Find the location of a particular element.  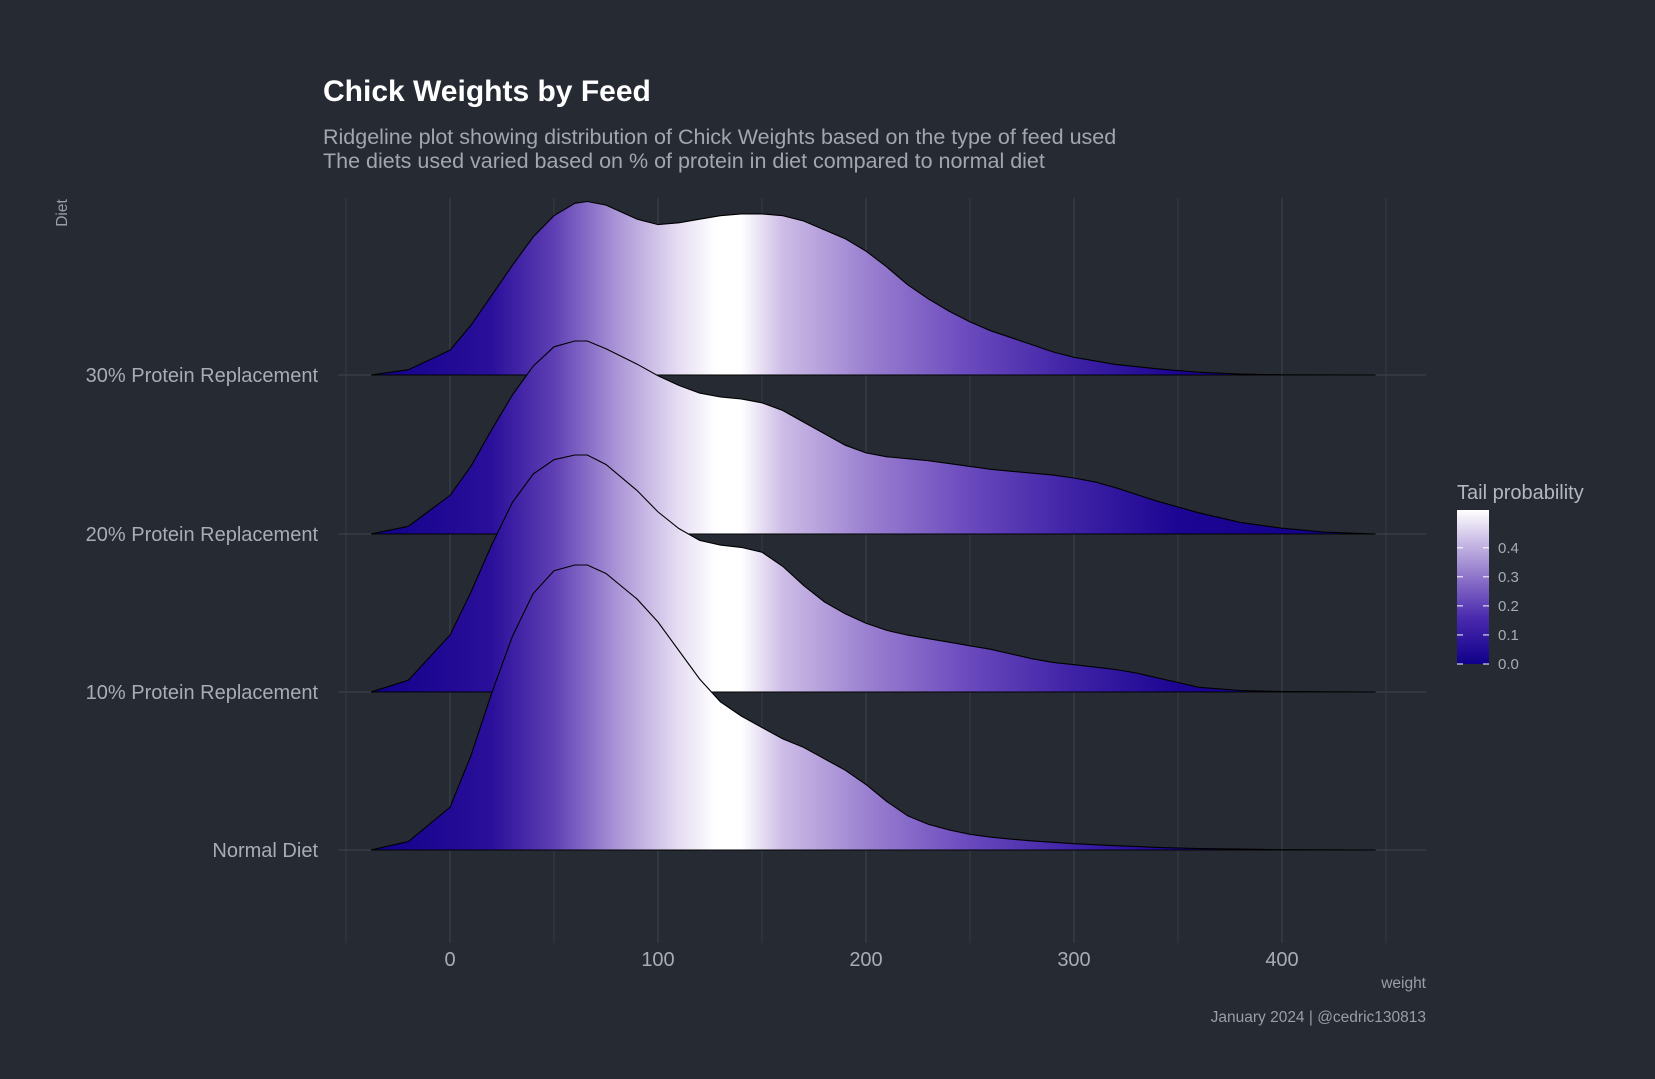

x-tick-label: 100 is located at coordinates (657, 960).